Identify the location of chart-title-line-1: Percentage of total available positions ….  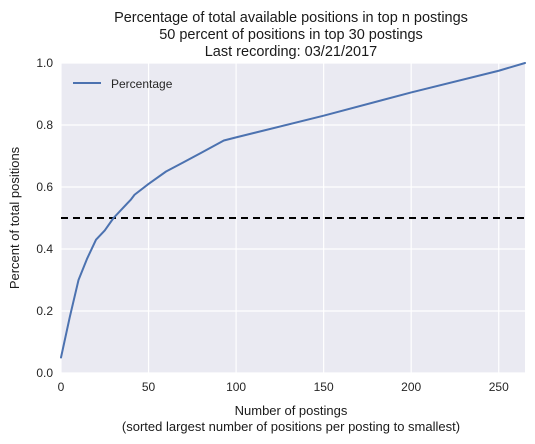
(291, 18).